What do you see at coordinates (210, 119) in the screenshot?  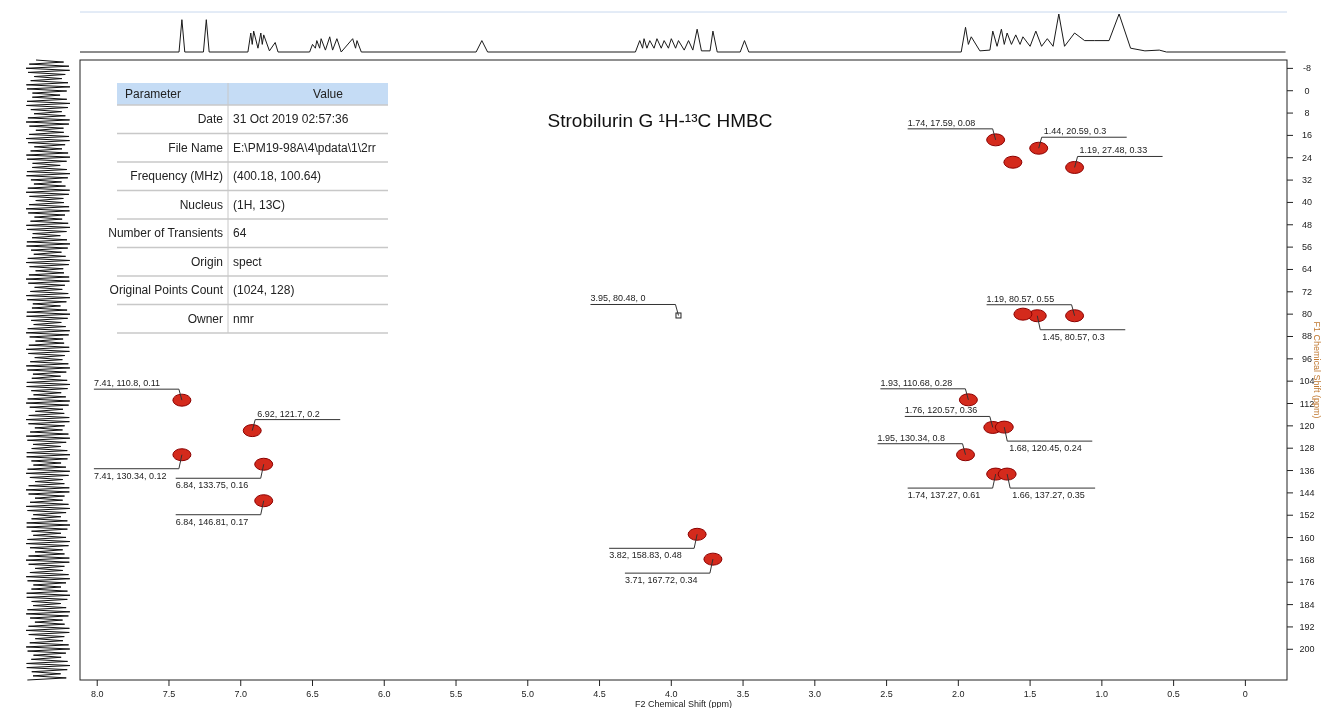 I see `annotation: Date` at bounding box center [210, 119].